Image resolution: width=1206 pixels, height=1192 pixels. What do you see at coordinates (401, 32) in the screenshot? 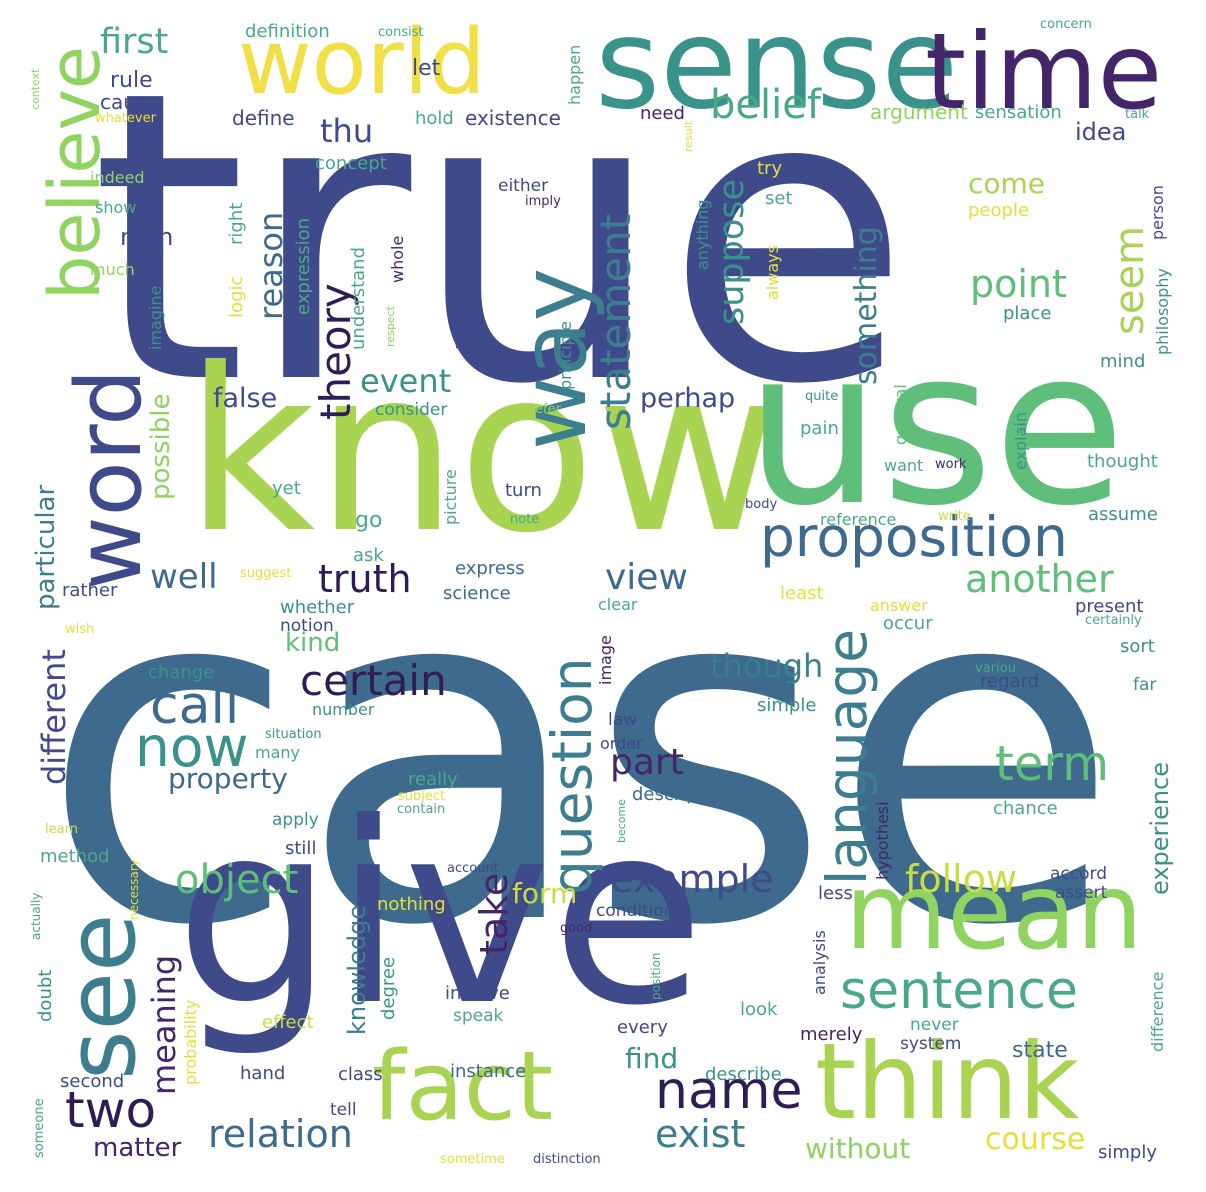
I see `word-consist: consist` at bounding box center [401, 32].